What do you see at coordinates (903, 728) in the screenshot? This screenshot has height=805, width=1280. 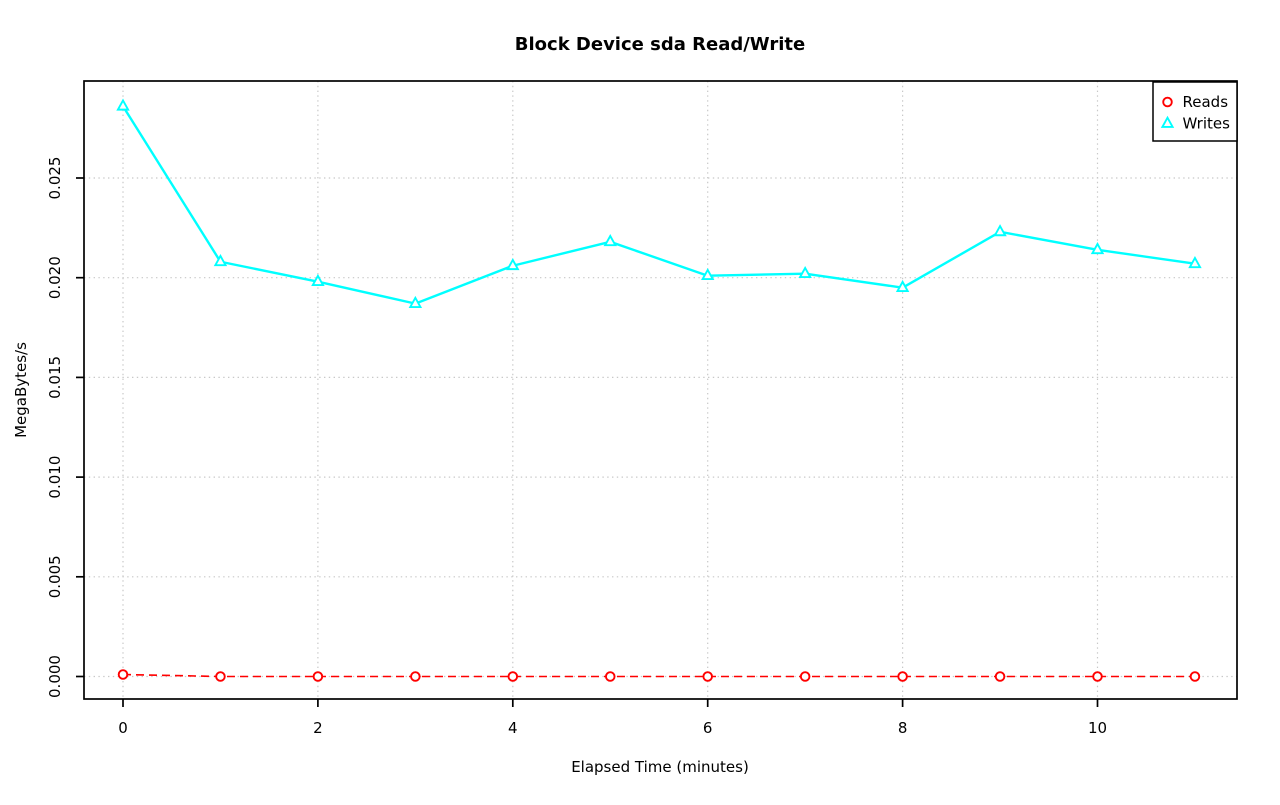 I see `x-tick-label: 8` at bounding box center [903, 728].